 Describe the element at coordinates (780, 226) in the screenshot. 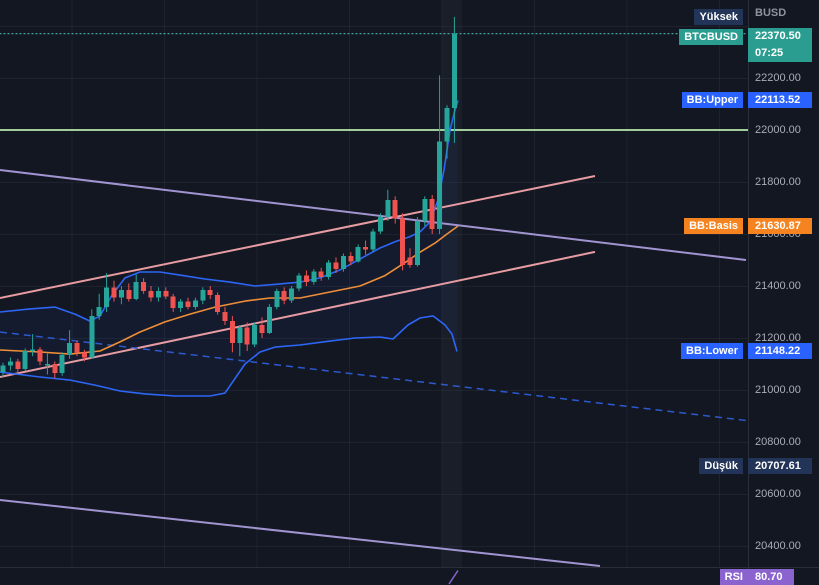

I see `bb-basis-value-box: 21630.87` at that location.